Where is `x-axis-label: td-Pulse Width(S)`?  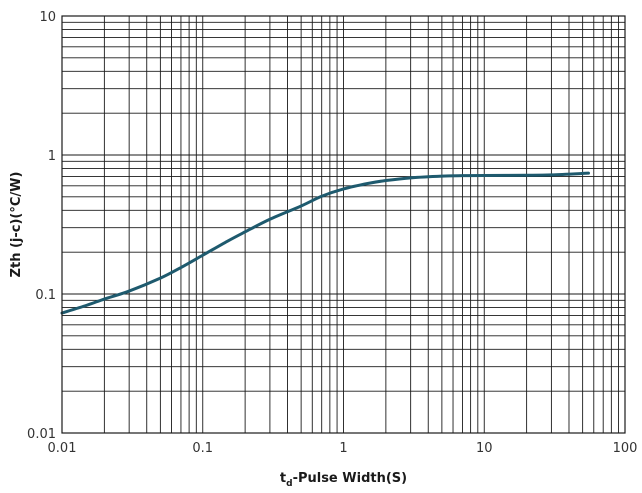 x-axis-label: td-Pulse Width(S) is located at coordinates (343, 480).